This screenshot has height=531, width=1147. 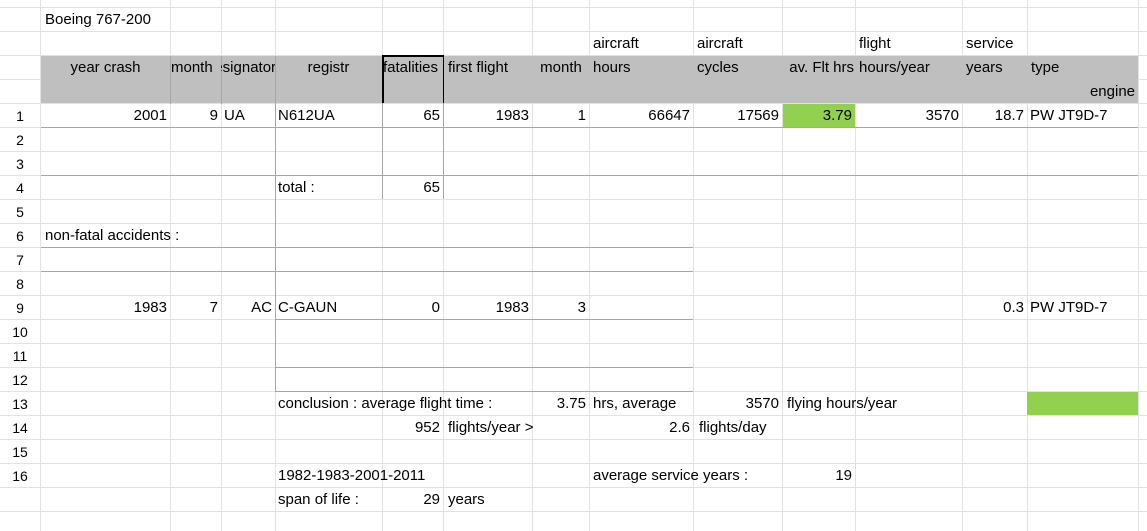 I want to click on flights-year-label: flights/year >, so click(x=491, y=427).